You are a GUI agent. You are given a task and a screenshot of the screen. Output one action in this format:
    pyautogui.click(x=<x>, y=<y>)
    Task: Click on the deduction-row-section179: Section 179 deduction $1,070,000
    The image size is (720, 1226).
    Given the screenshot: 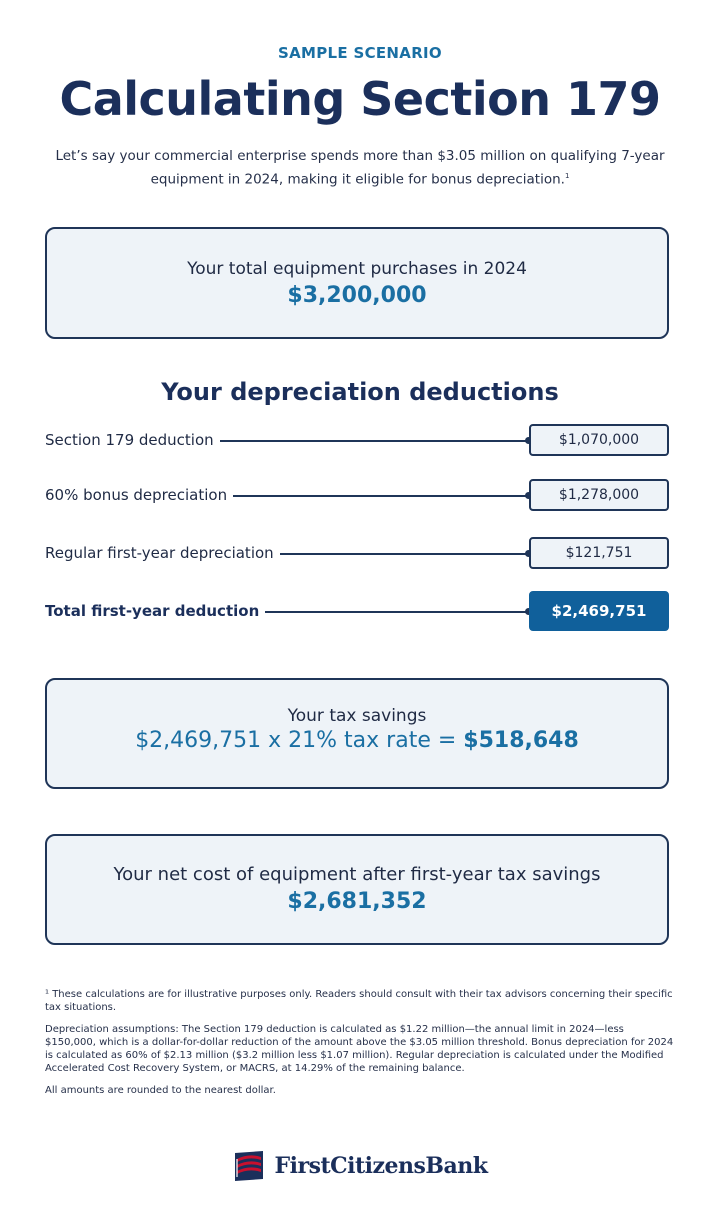 What is the action you would take?
    pyautogui.click(x=357, y=441)
    